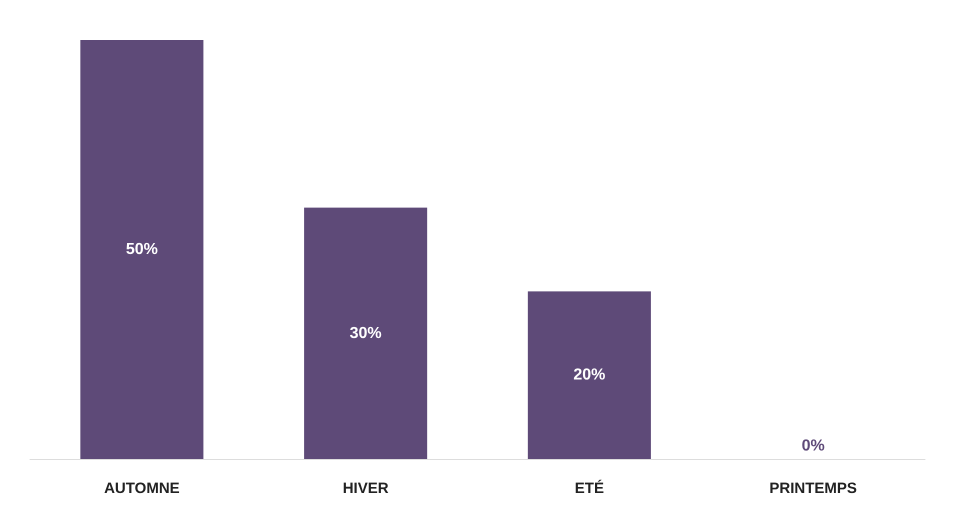  What do you see at coordinates (142, 488) in the screenshot?
I see `x-tick-label: AUTOMNE` at bounding box center [142, 488].